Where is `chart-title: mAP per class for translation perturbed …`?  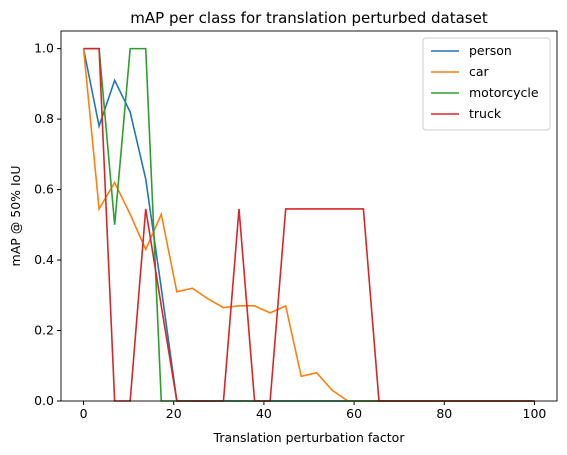 chart-title: mAP per class for translation perturbed … is located at coordinates (309, 18).